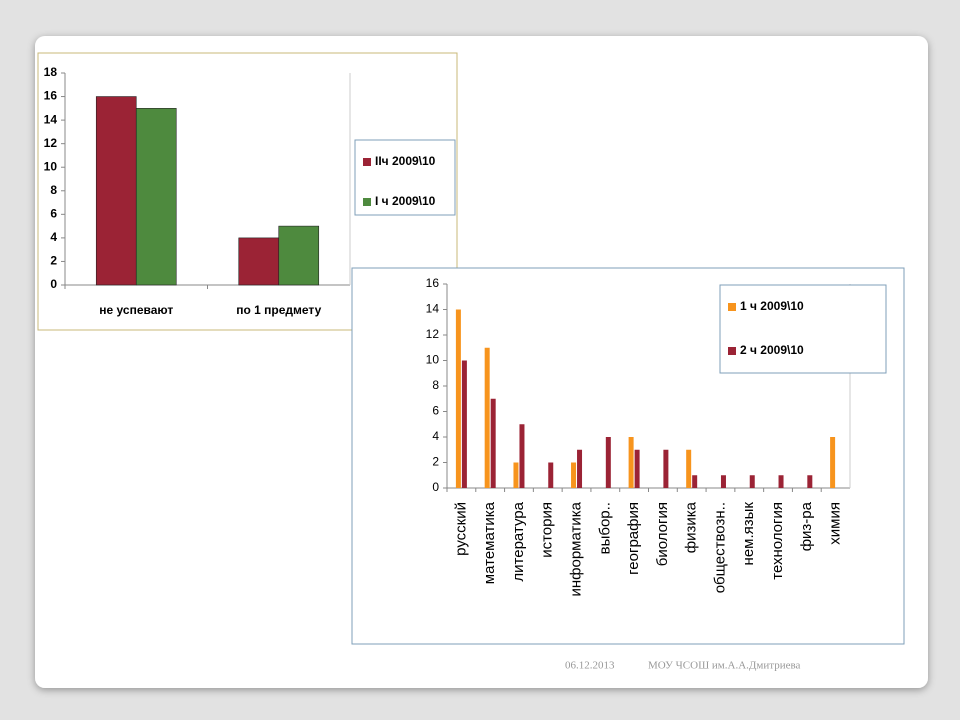  I want to click on legend-label: I ч 2009\10, so click(405, 201).